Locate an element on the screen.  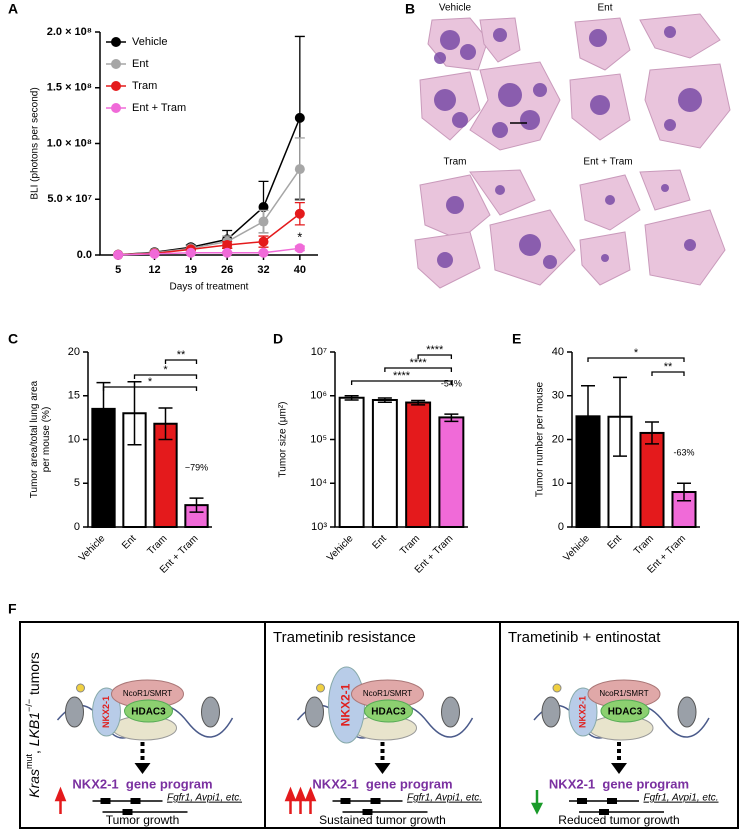
legend-label: Vehicle is located at coordinates (149, 42).